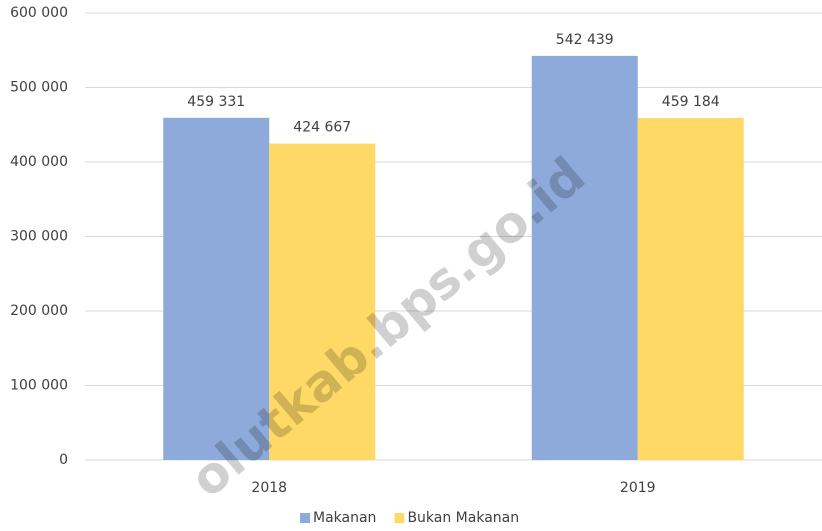 This screenshot has height=531, width=822. What do you see at coordinates (39, 311) in the screenshot?
I see `y-tick-label: 200 000` at bounding box center [39, 311].